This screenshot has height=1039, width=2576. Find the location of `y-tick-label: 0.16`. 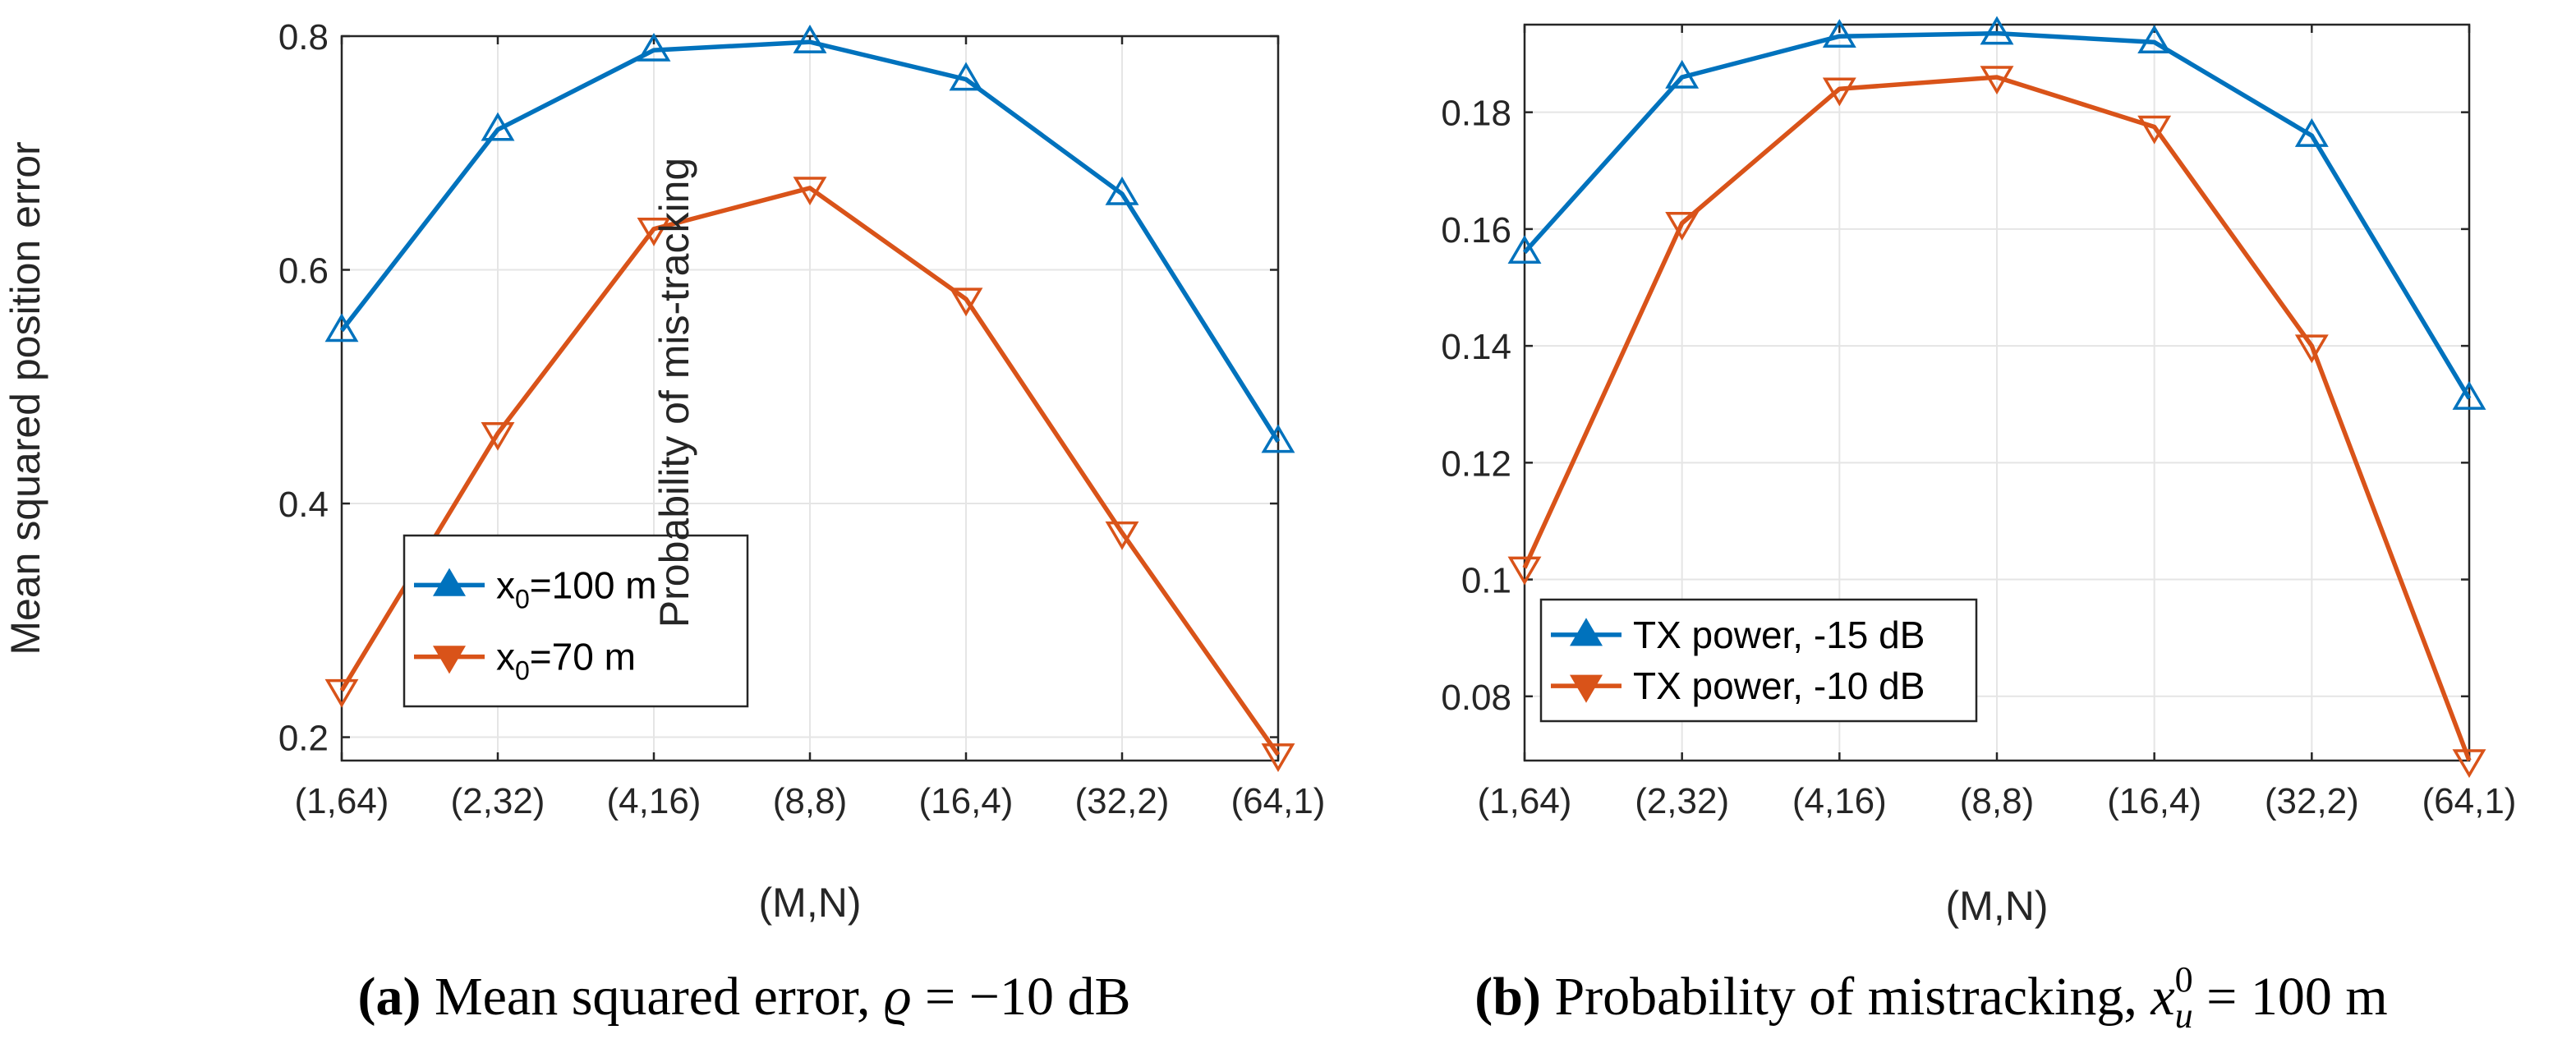

y-tick-label: 0.16 is located at coordinates (1476, 231).